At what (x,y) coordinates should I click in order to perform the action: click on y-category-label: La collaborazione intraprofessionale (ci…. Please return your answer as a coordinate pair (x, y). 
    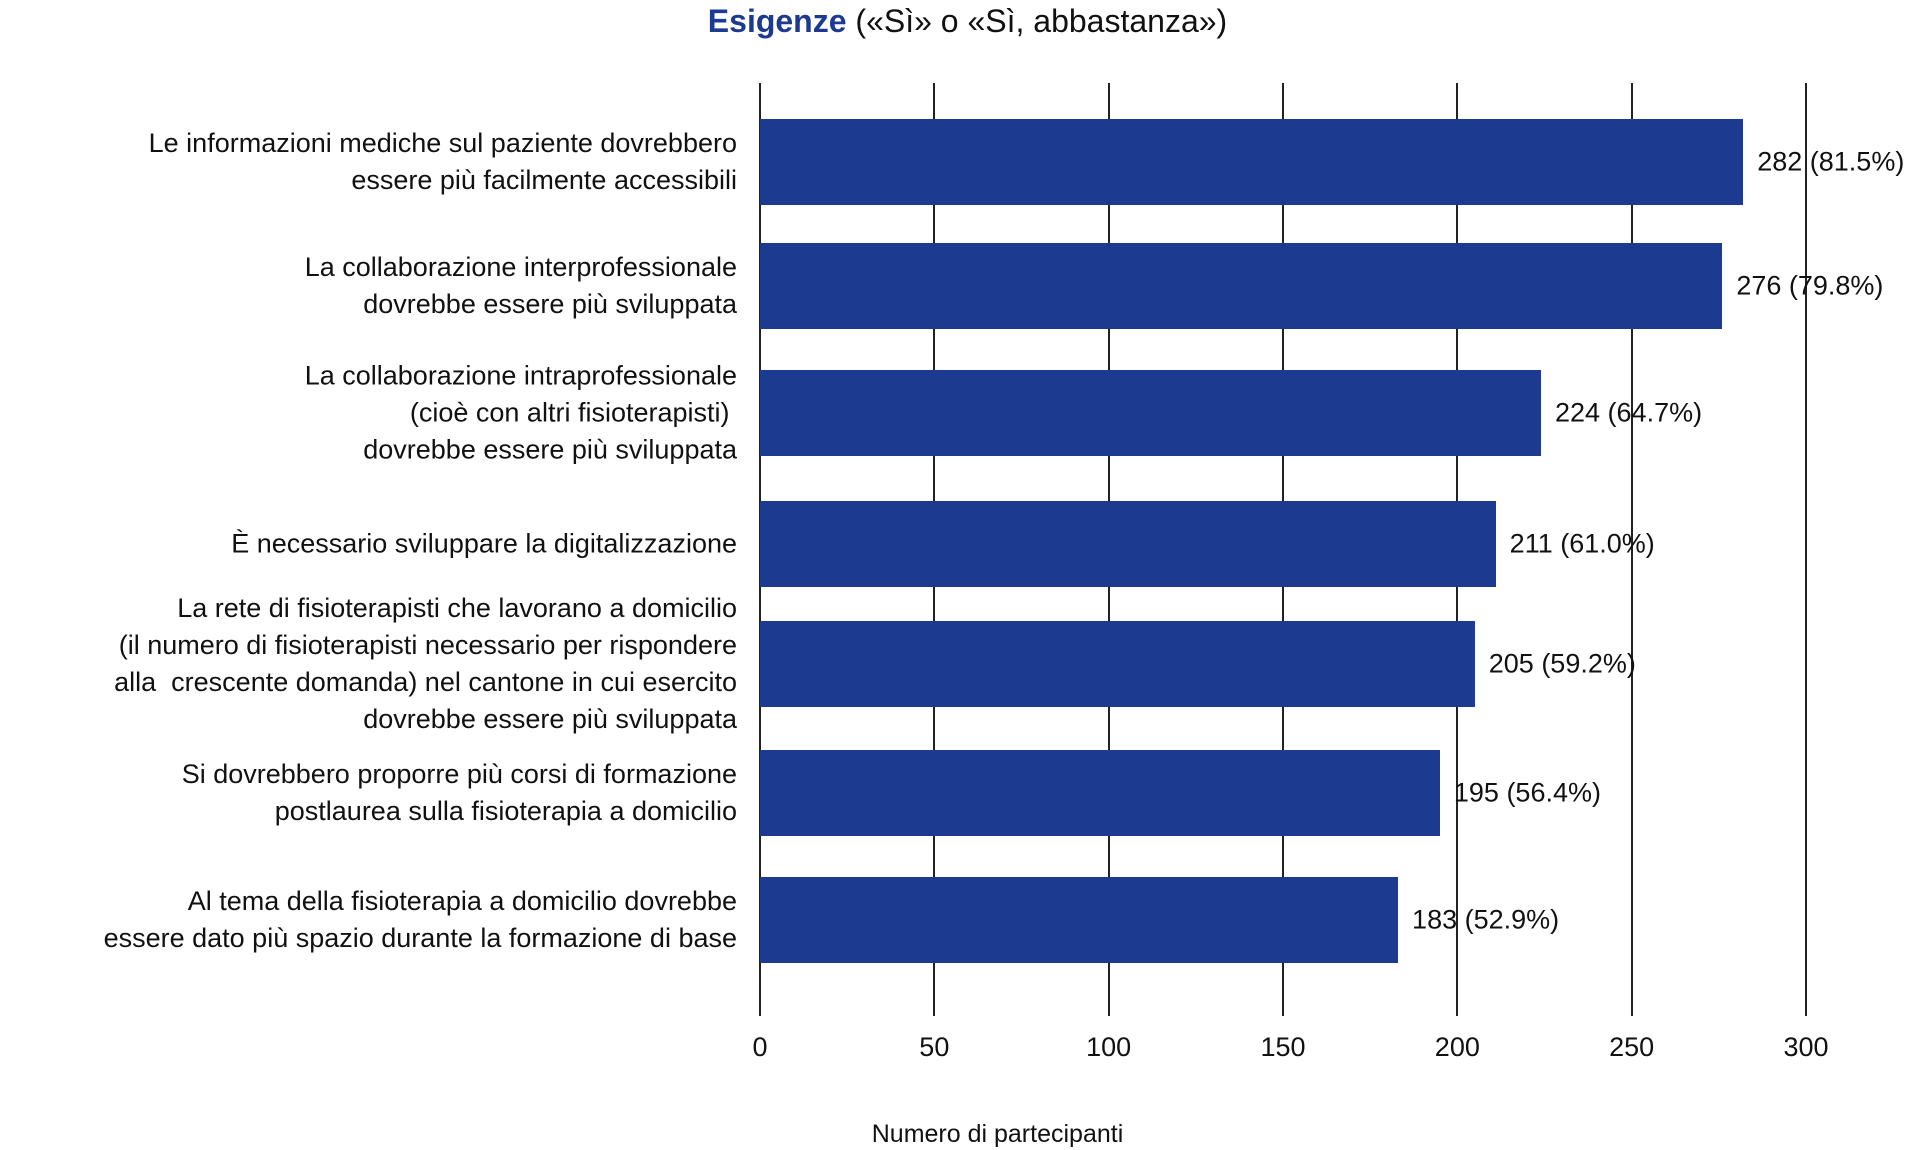
    Looking at the image, I should click on (520, 412).